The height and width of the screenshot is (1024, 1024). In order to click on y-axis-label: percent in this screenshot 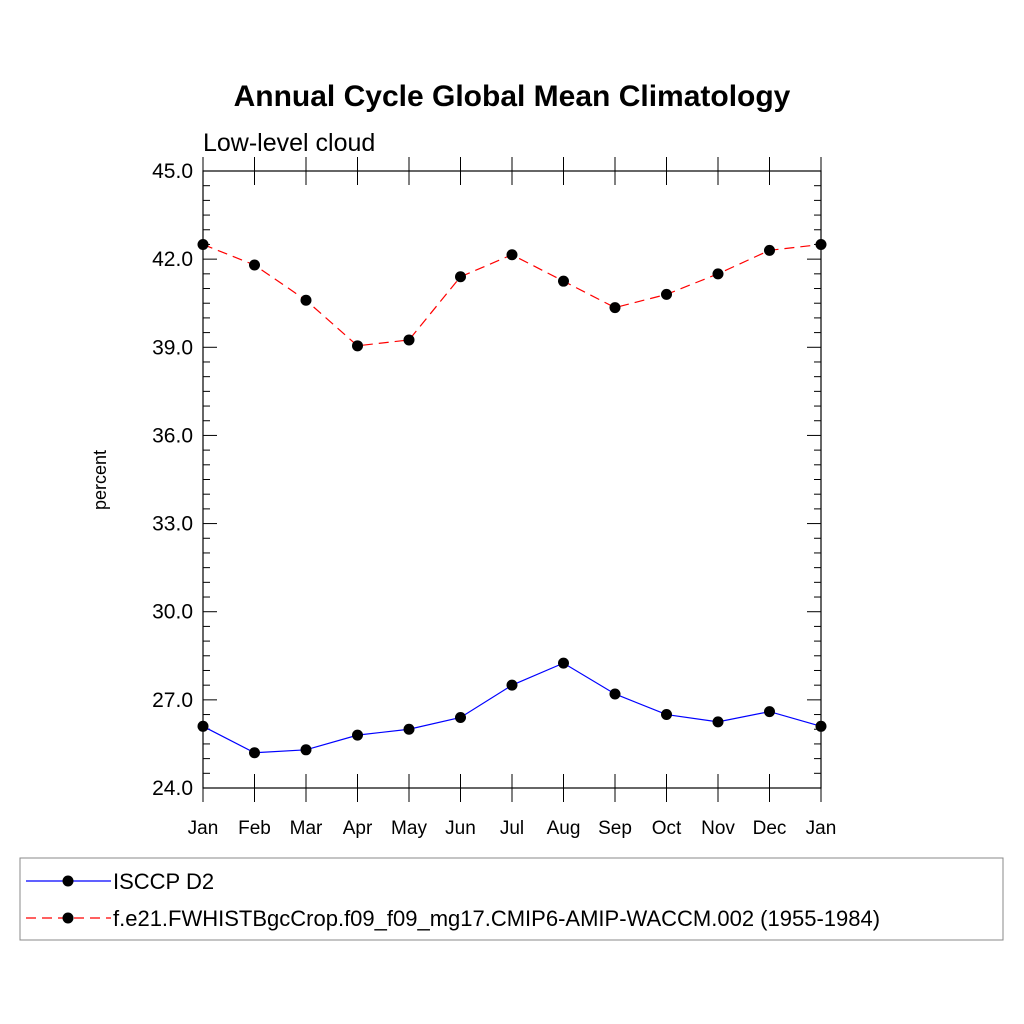, I will do `click(100, 480)`.